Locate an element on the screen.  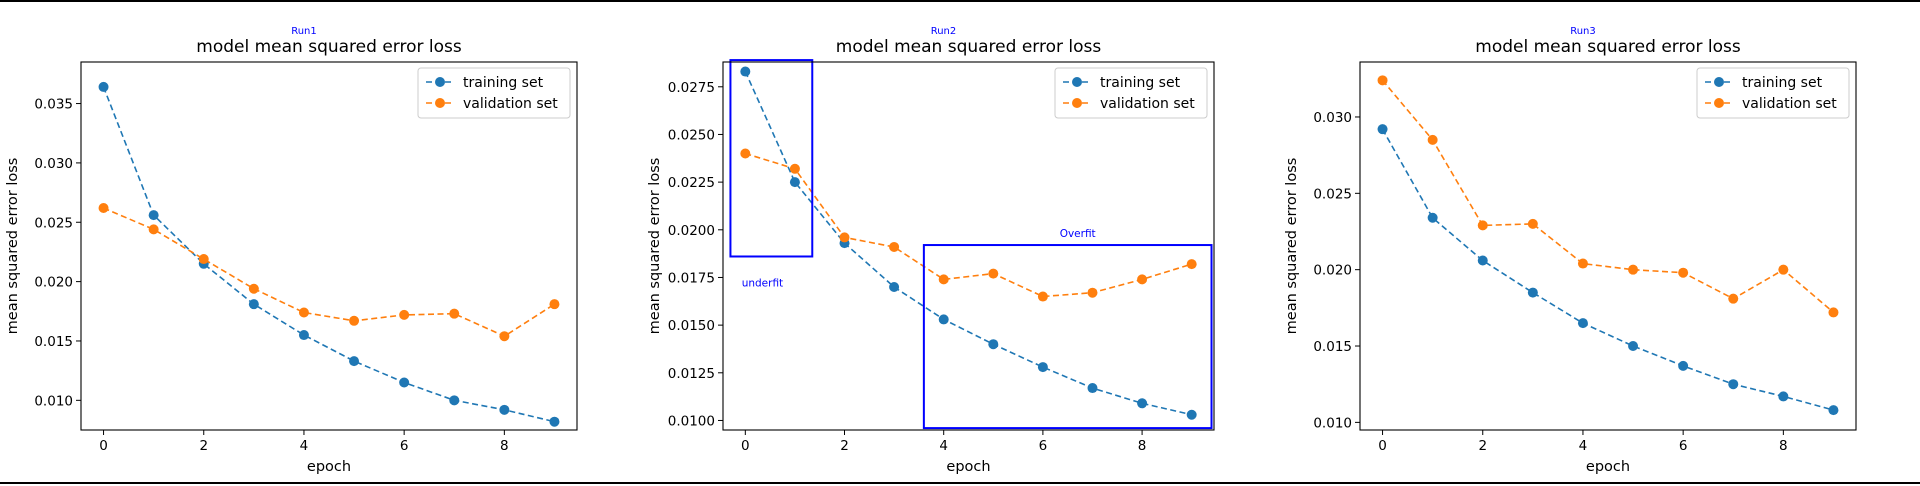
y-tick-label: 0.0150 is located at coordinates (691, 326).